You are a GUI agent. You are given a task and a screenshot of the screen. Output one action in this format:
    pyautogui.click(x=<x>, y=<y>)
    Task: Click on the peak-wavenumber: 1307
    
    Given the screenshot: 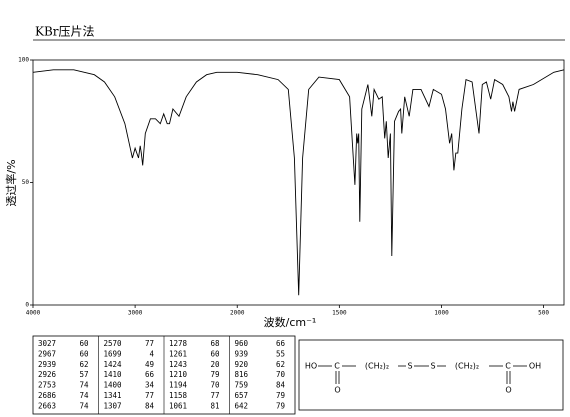 What is the action you would take?
    pyautogui.click(x=113, y=405)
    